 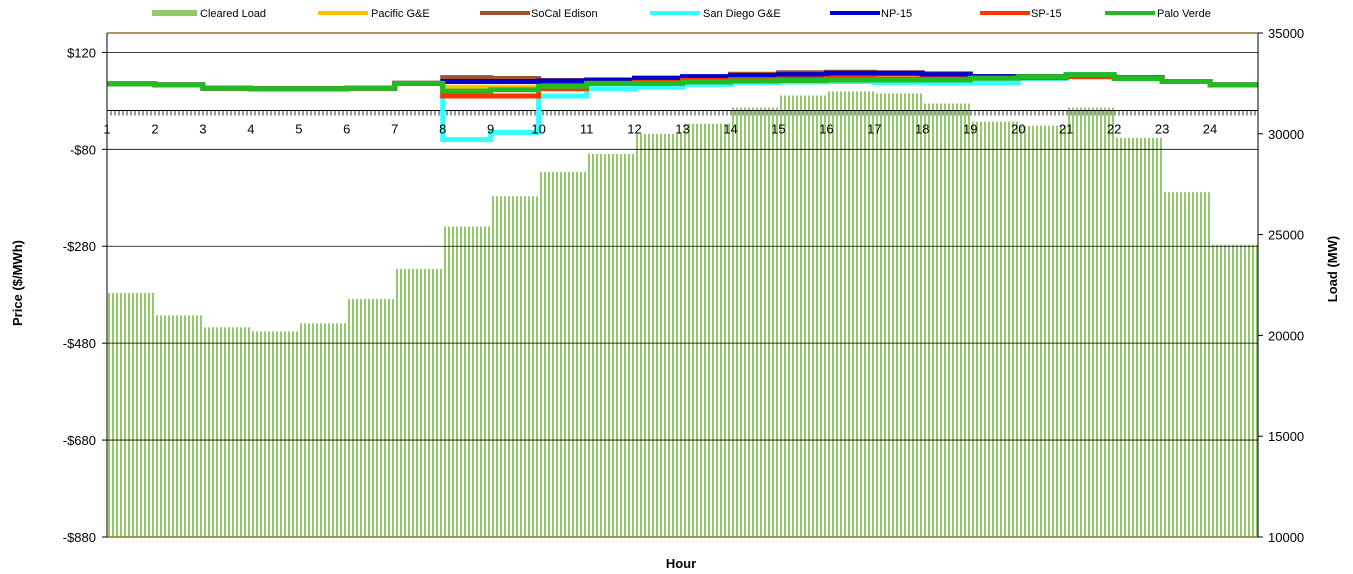 What do you see at coordinates (564, 14) in the screenshot?
I see `legend-label-socal-edison: SoCal Edison` at bounding box center [564, 14].